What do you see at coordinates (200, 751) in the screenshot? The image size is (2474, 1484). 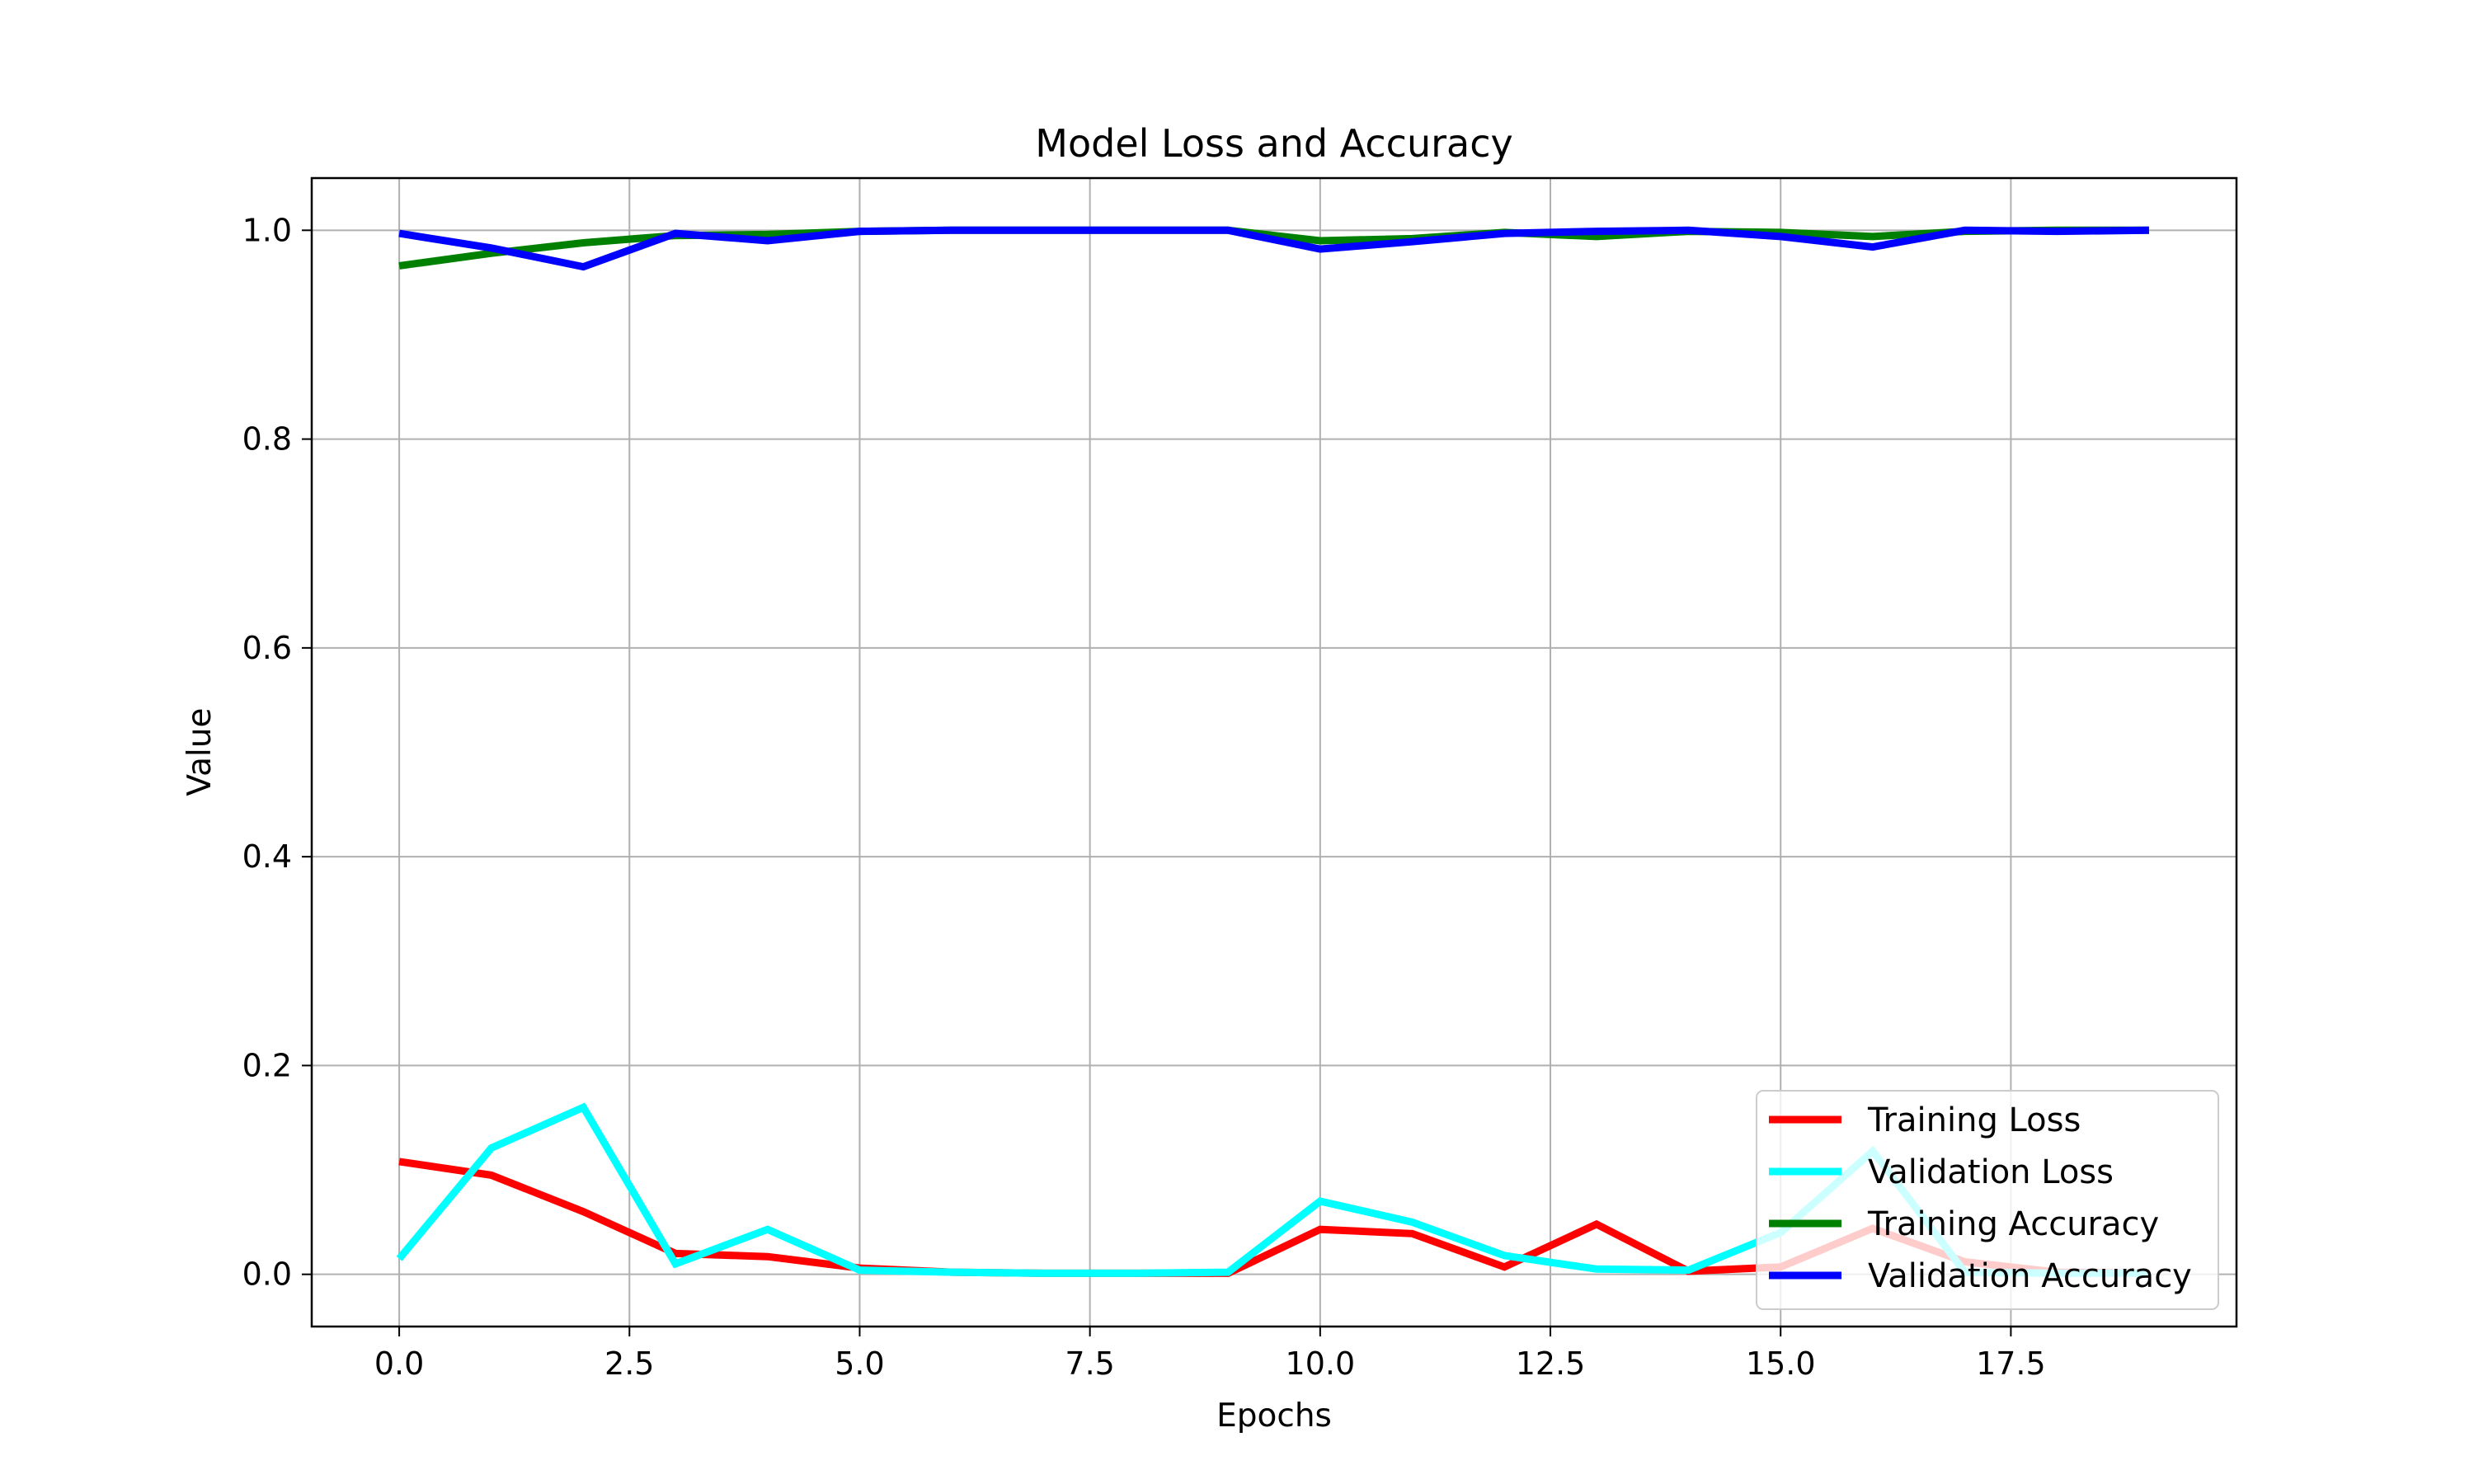 I see `y-axis-label: Value` at bounding box center [200, 751].